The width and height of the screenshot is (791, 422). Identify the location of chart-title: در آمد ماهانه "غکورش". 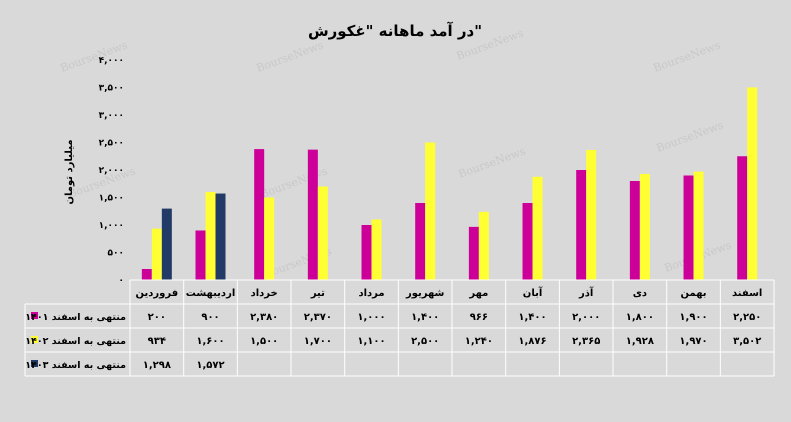
(395, 31).